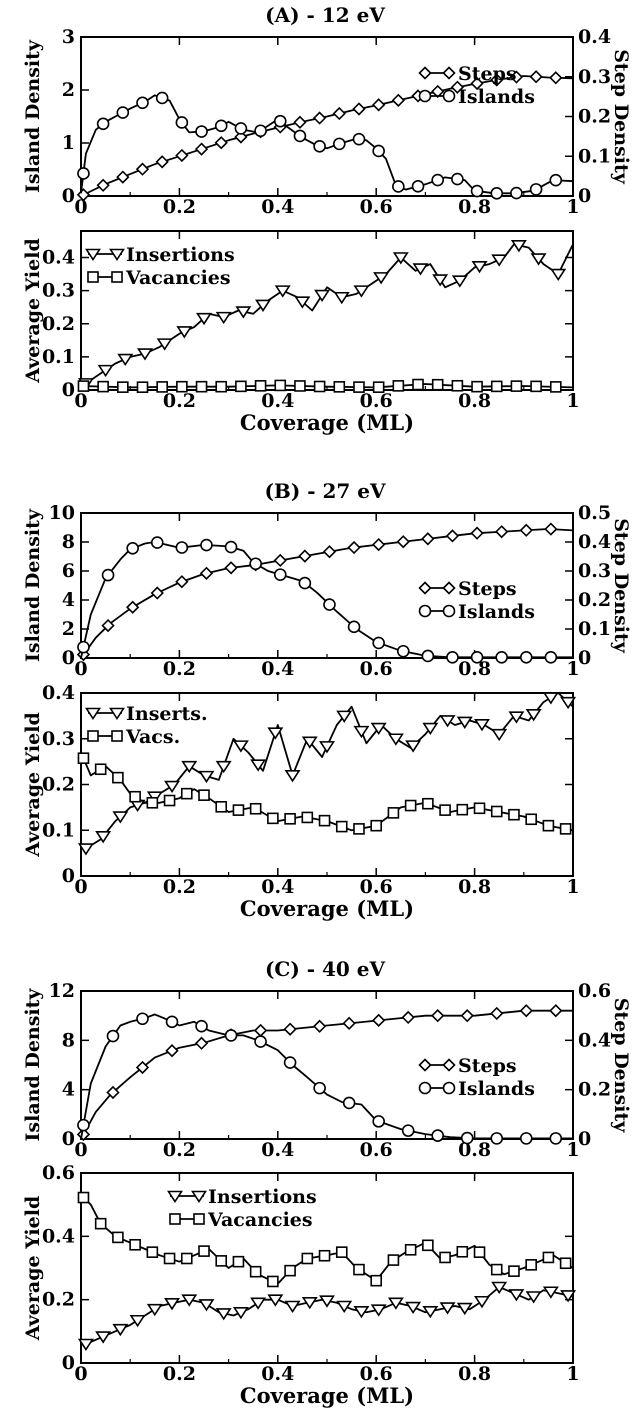 The width and height of the screenshot is (641, 1423). I want to click on y-tick-label: 12, so click(62, 991).